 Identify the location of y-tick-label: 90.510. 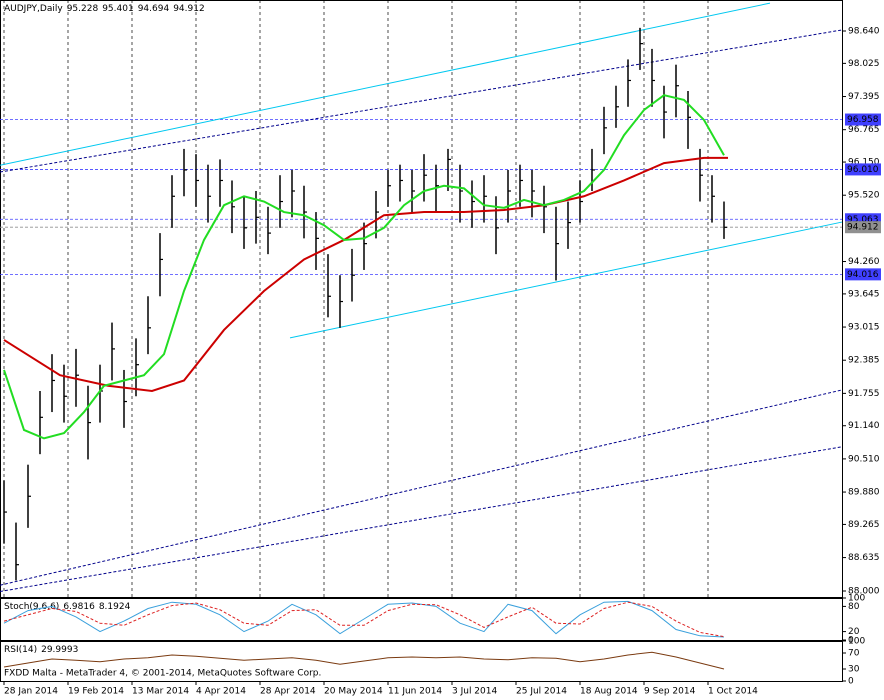
(864, 459).